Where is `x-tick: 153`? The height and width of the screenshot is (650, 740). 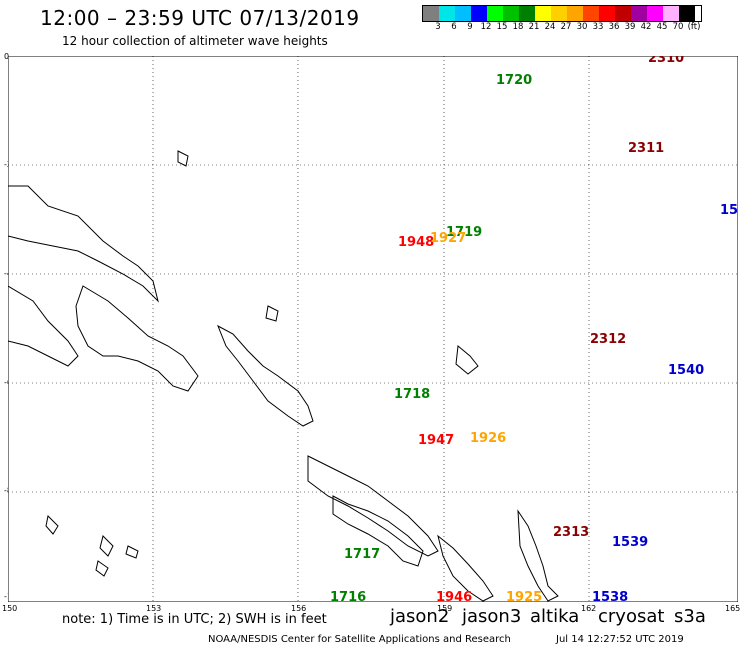 x-tick: 153 is located at coordinates (154, 608).